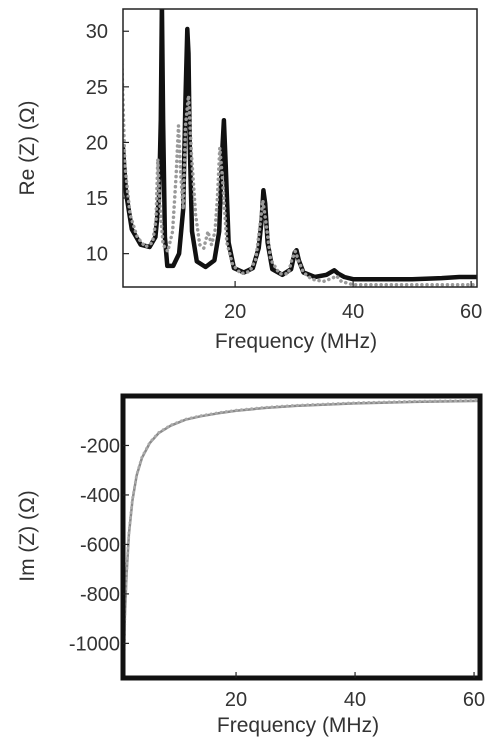 The image size is (489, 743). I want to click on real-impedance-x-tick-label: 20, so click(235, 312).